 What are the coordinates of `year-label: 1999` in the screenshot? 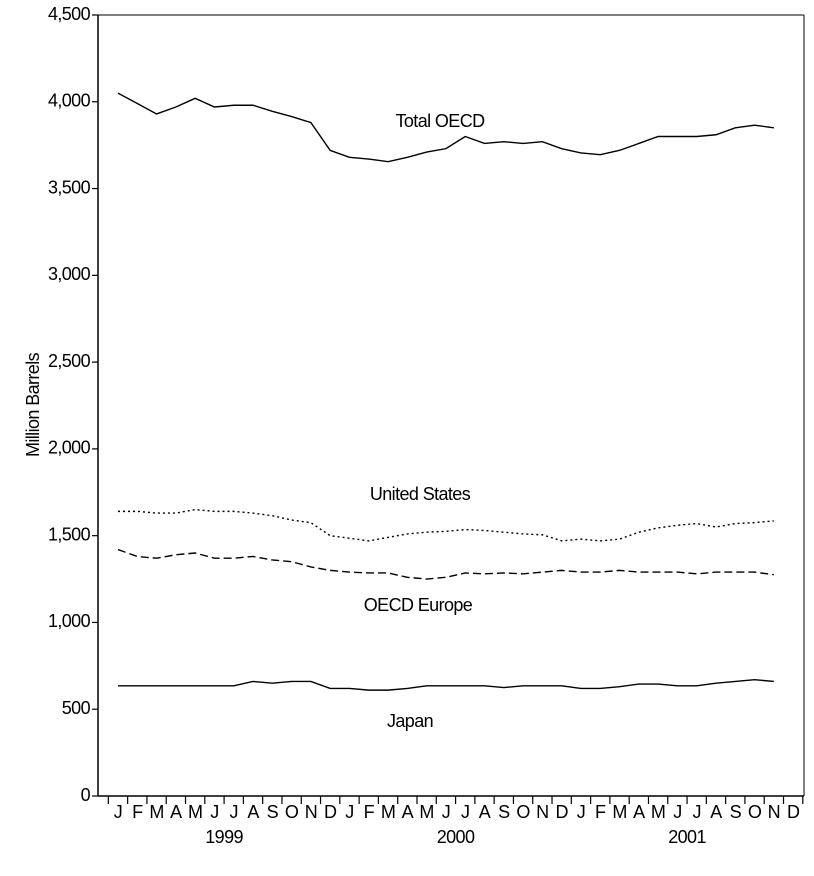 It's located at (224, 837).